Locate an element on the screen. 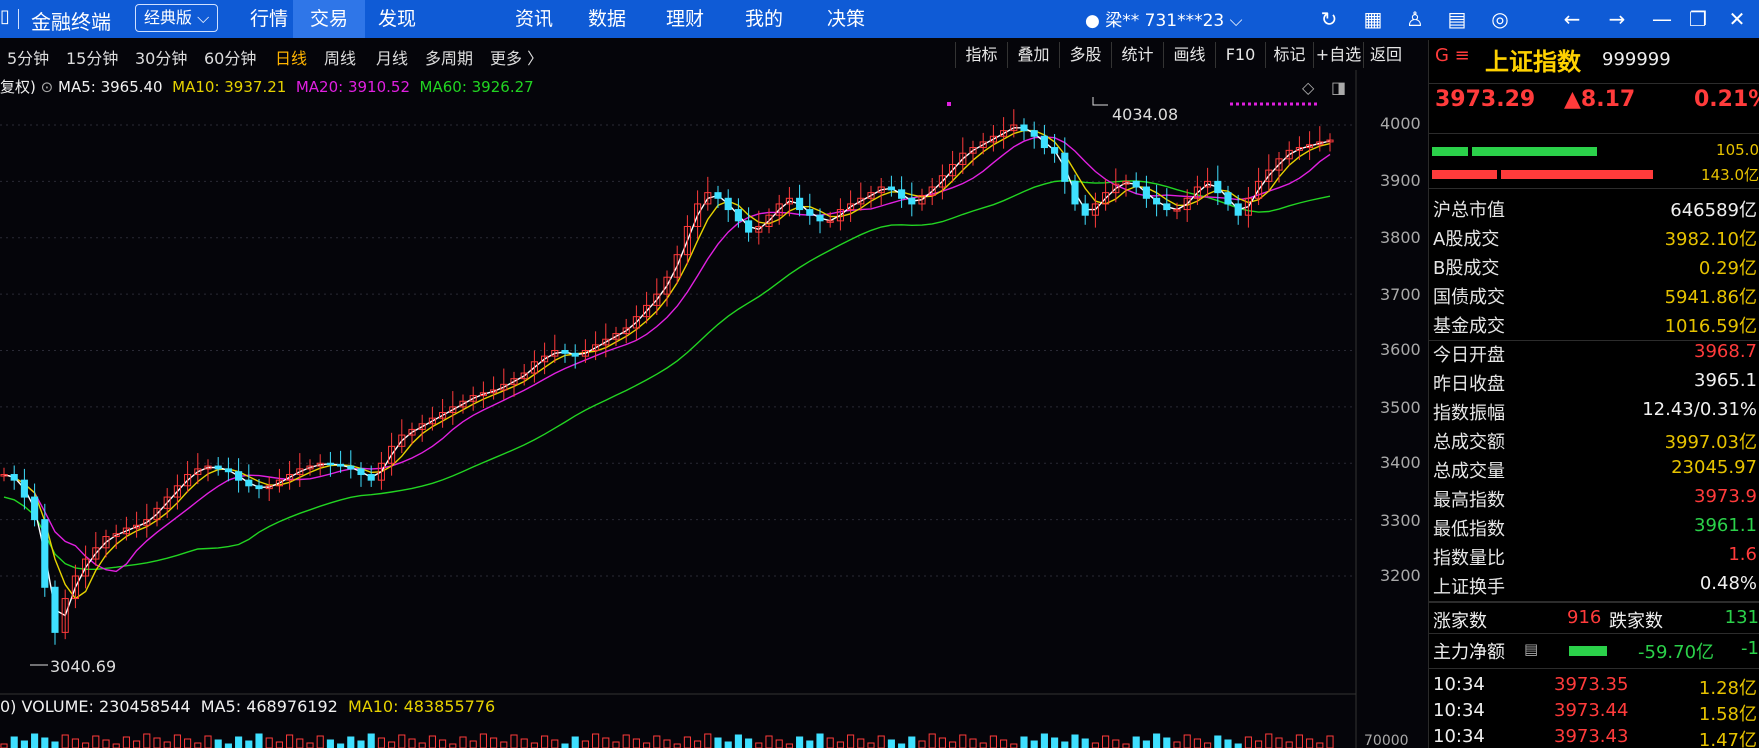  notes-icon: ▤ is located at coordinates (1457, 19).